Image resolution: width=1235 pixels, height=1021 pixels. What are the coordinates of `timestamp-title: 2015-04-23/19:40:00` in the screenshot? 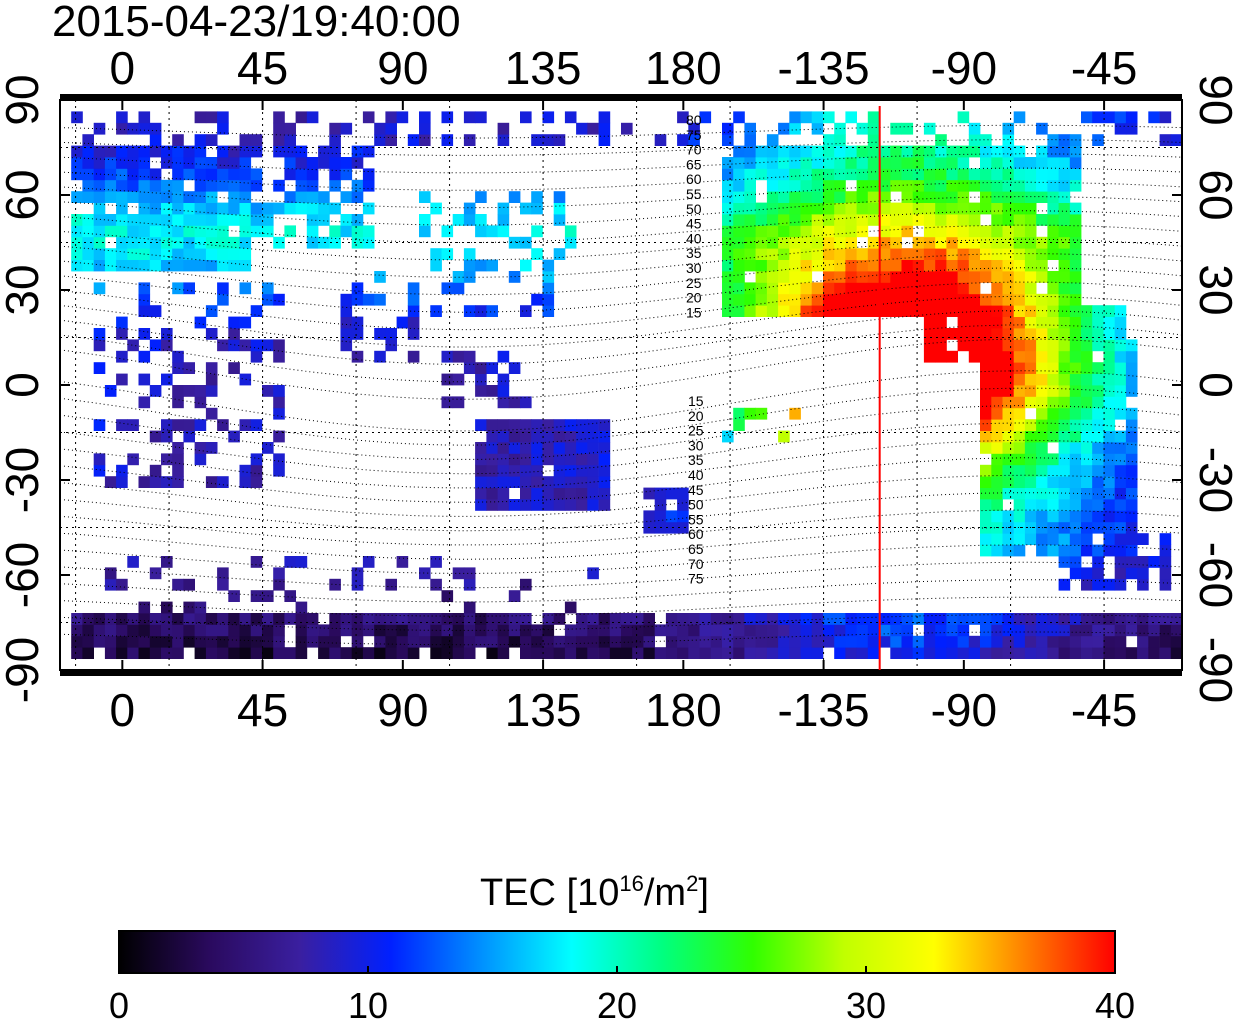 It's located at (256, 23).